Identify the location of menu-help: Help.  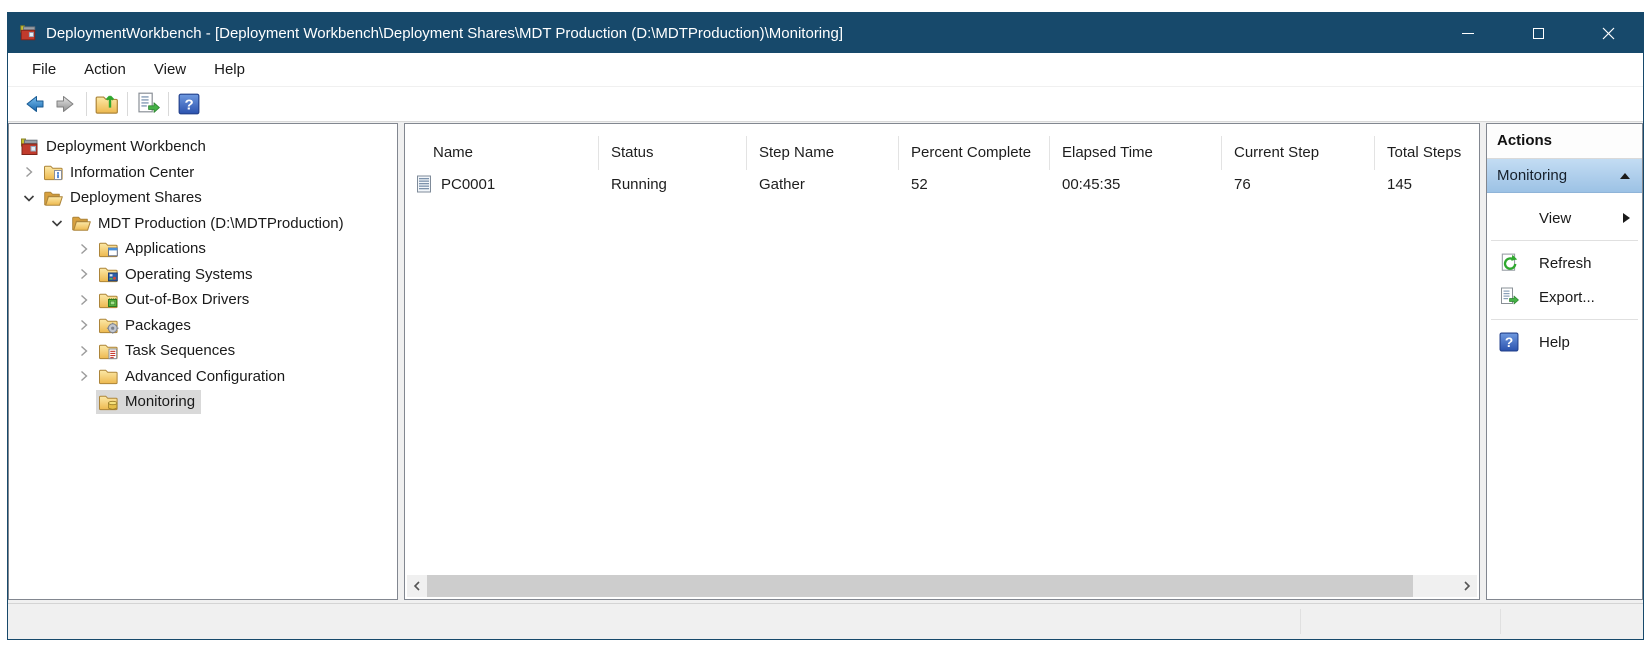
(229, 69).